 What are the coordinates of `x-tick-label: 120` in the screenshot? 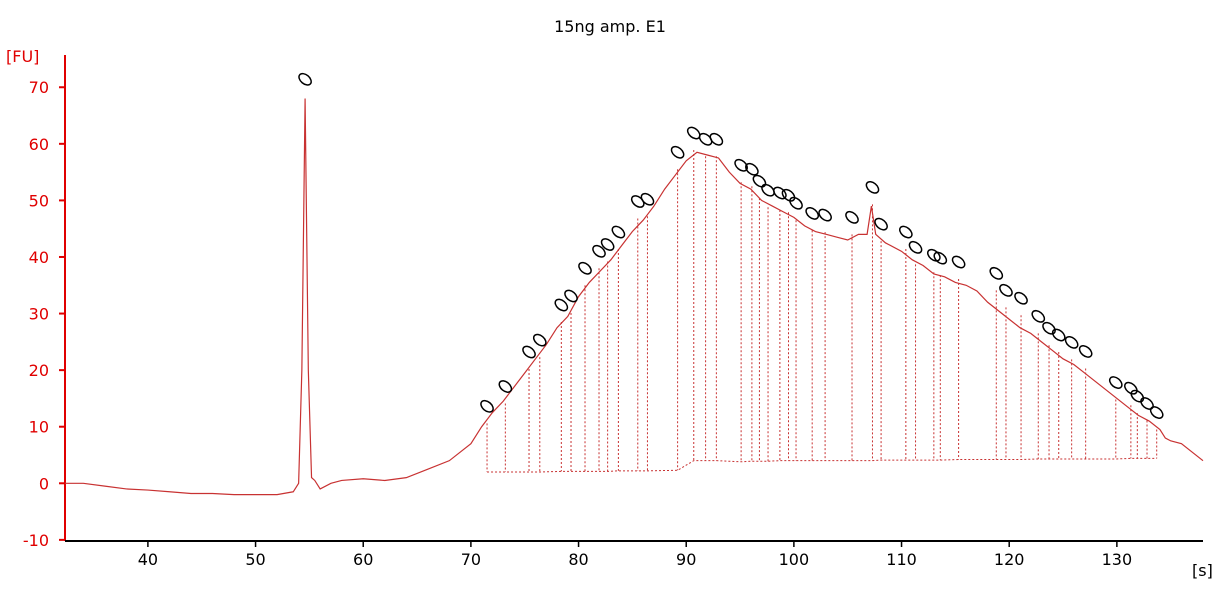 It's located at (1009, 559).